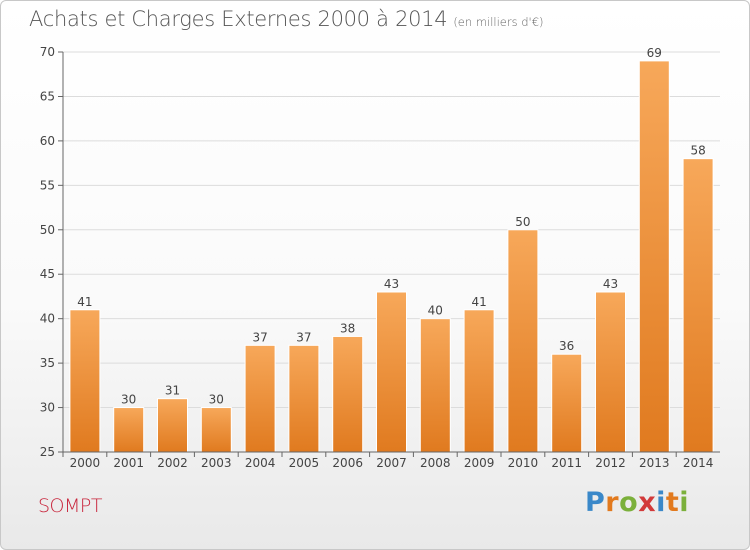 This screenshot has width=750, height=550. Describe the element at coordinates (629, 502) in the screenshot. I see `logo-letter: o` at that location.